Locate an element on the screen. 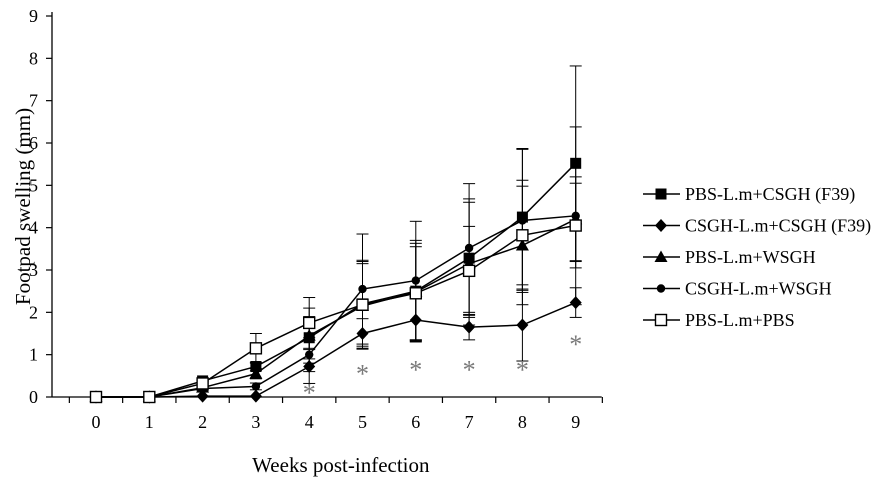 The width and height of the screenshot is (879, 478). y-tick-label: 1 is located at coordinates (33, 355).